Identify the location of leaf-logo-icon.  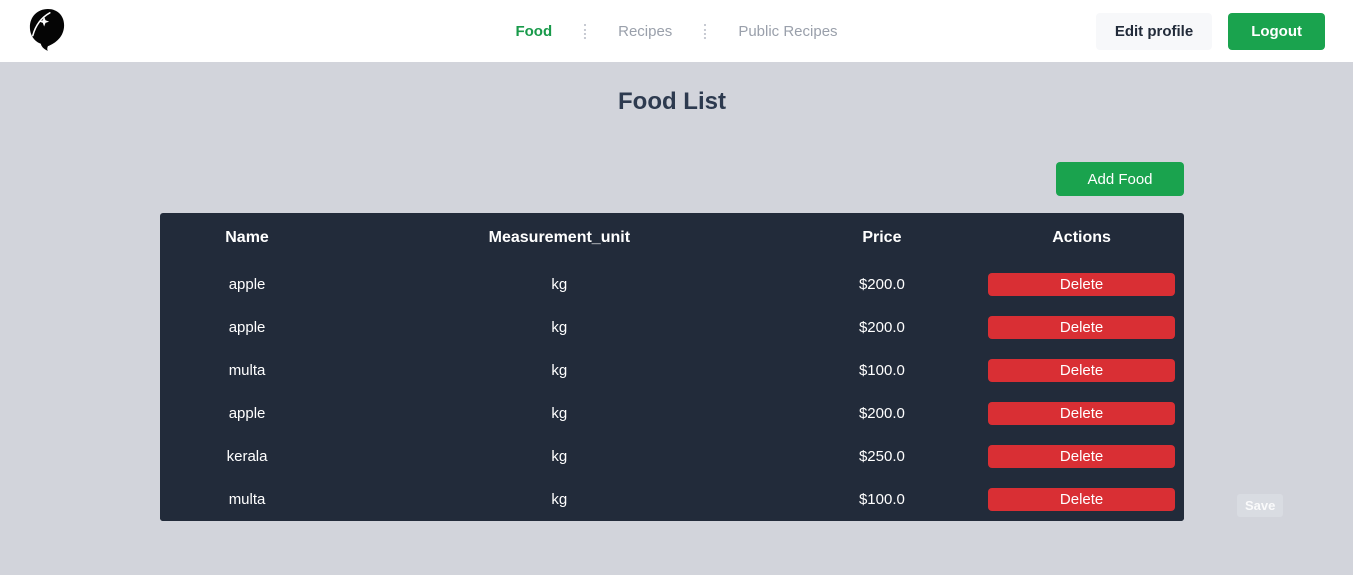
(47, 31).